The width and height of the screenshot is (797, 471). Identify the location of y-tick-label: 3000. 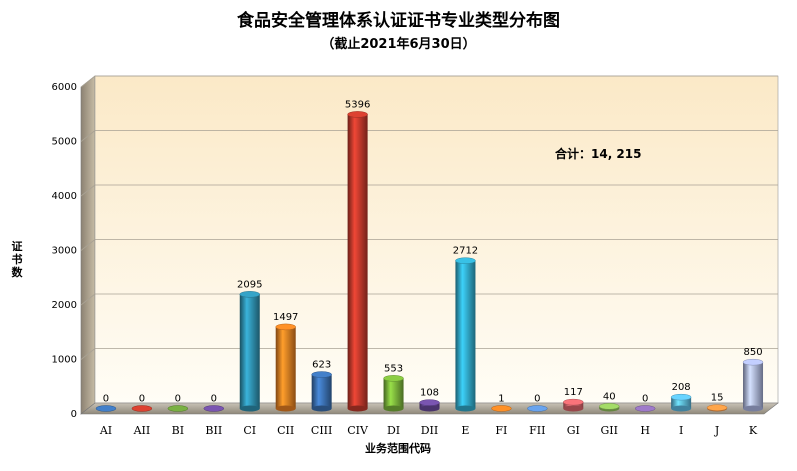
(64, 251).